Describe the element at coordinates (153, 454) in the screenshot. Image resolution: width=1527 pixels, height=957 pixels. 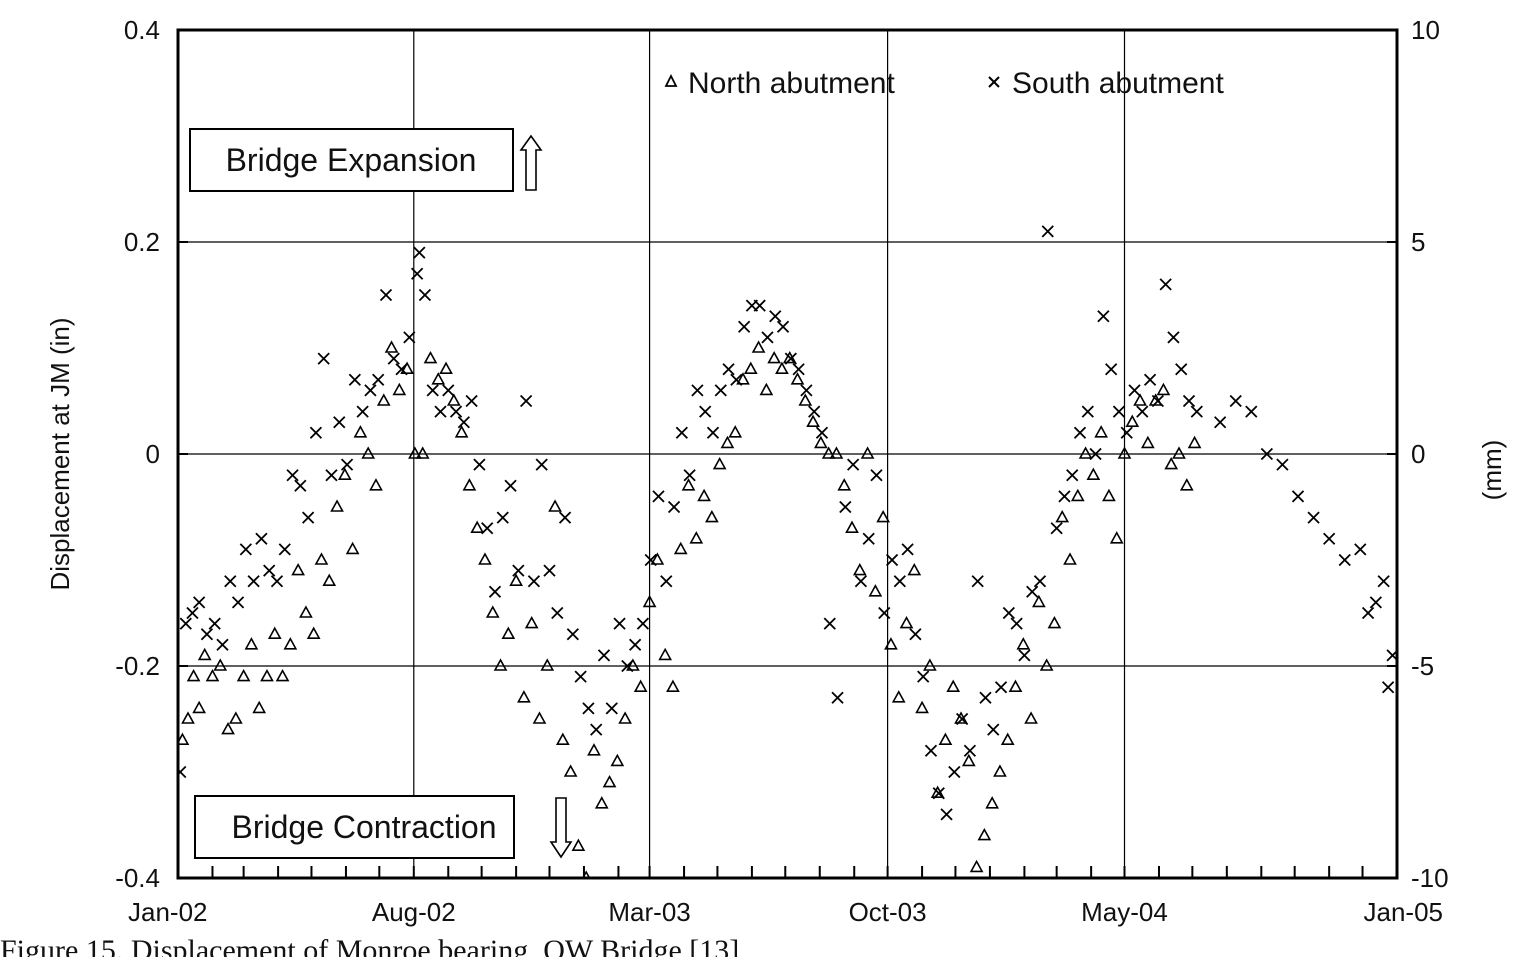
I see `y-tick-label: 0` at that location.